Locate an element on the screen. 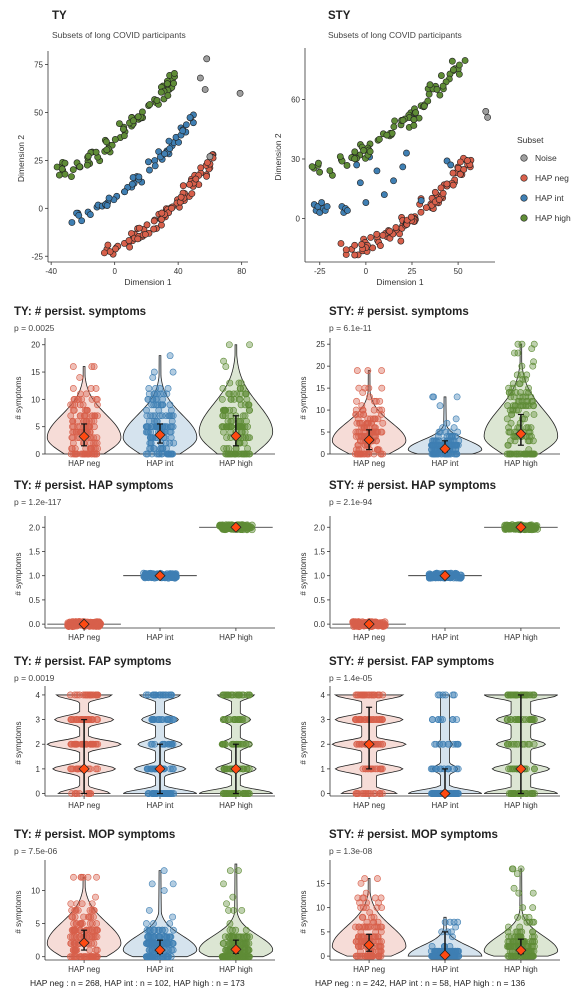  legend-label: HAP neg is located at coordinates (552, 178).